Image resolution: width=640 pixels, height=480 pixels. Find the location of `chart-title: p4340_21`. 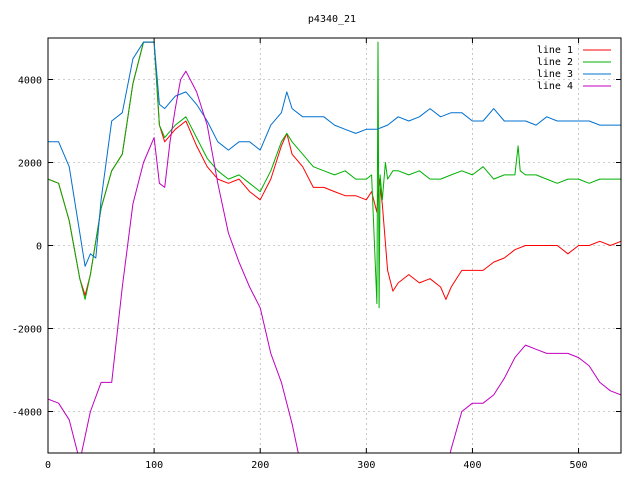

chart-title: p4340_21 is located at coordinates (332, 19).